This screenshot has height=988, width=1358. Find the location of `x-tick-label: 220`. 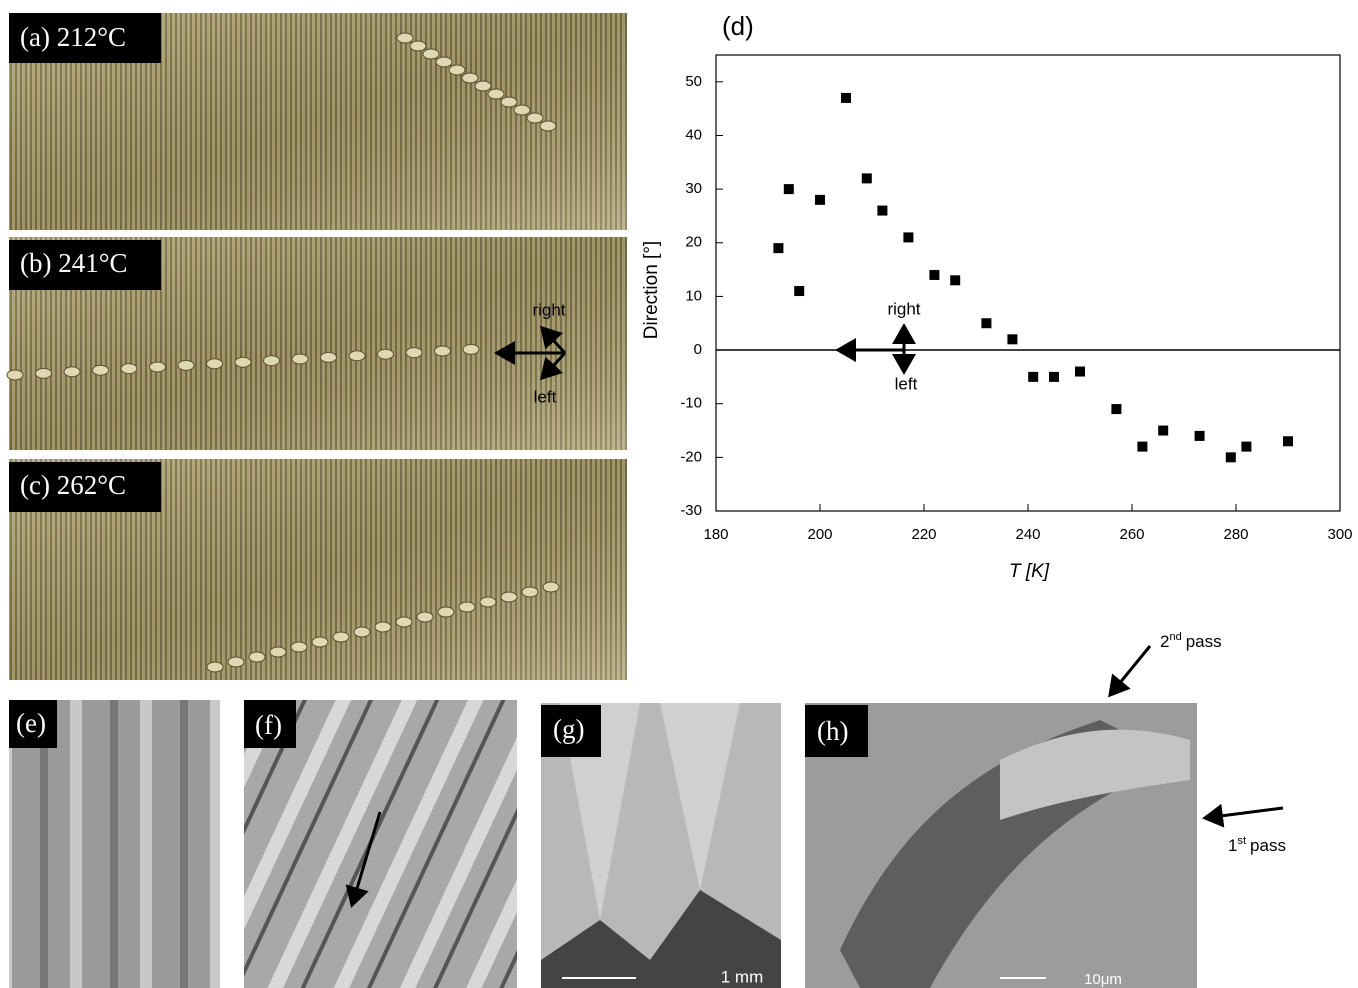

x-tick-label: 220 is located at coordinates (923, 534).